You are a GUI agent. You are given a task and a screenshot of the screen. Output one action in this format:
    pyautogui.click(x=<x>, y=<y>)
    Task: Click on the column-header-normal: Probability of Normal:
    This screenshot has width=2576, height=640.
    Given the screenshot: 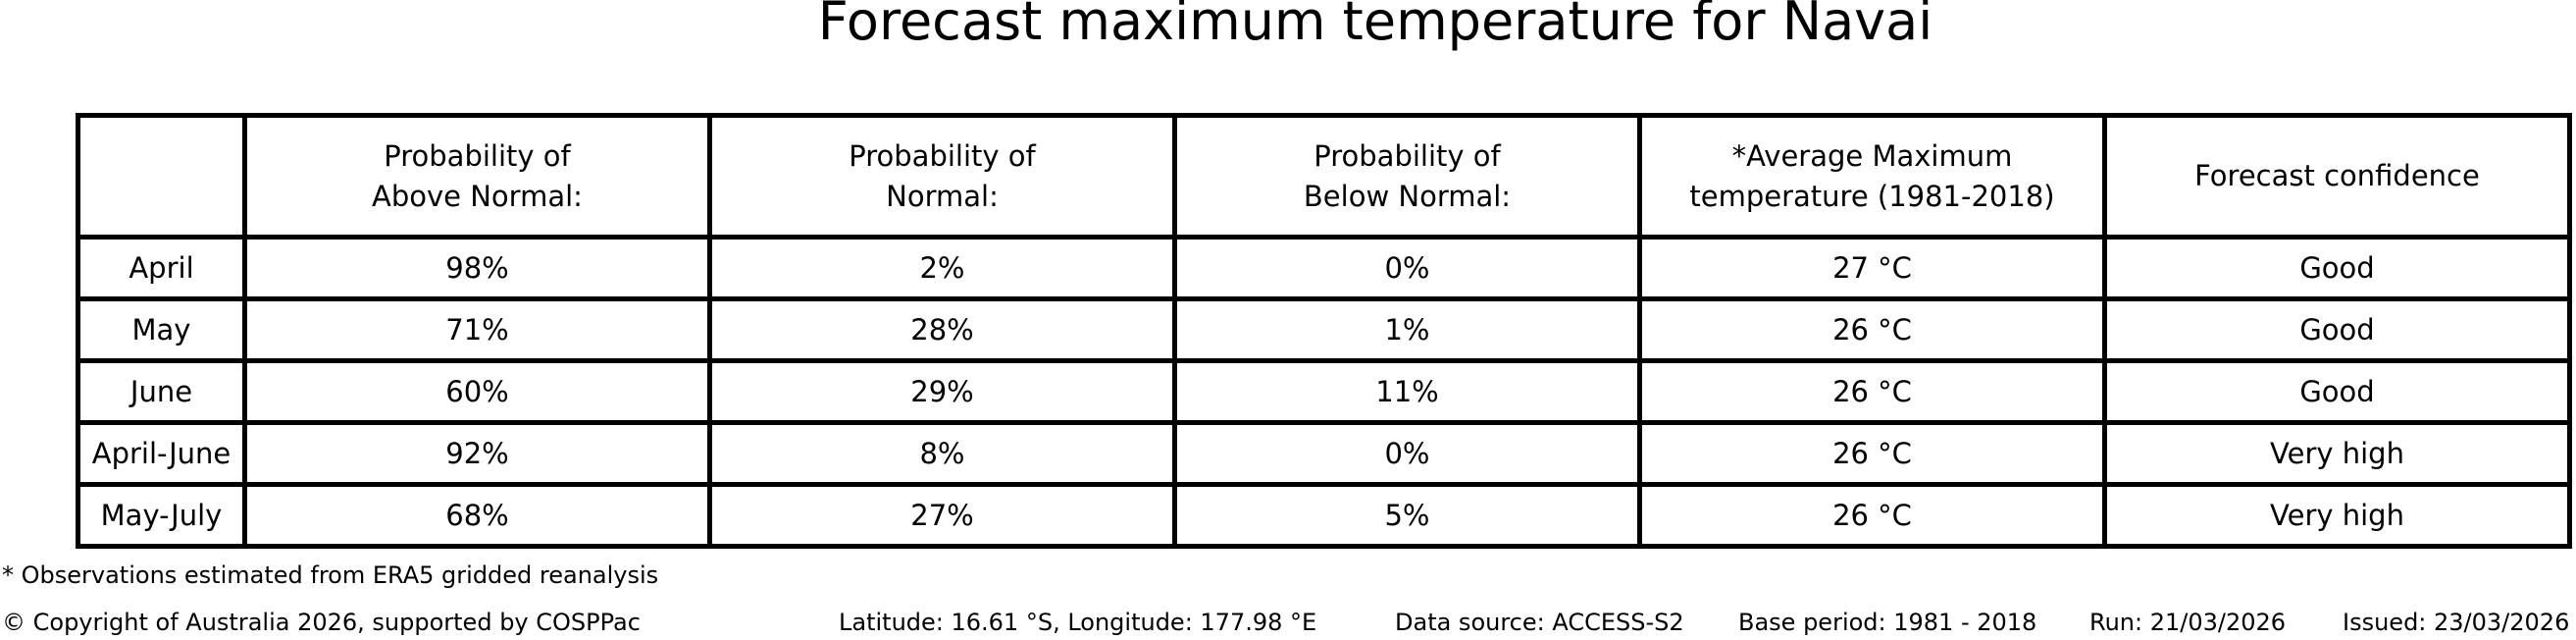 What is the action you would take?
    pyautogui.click(x=942, y=177)
    